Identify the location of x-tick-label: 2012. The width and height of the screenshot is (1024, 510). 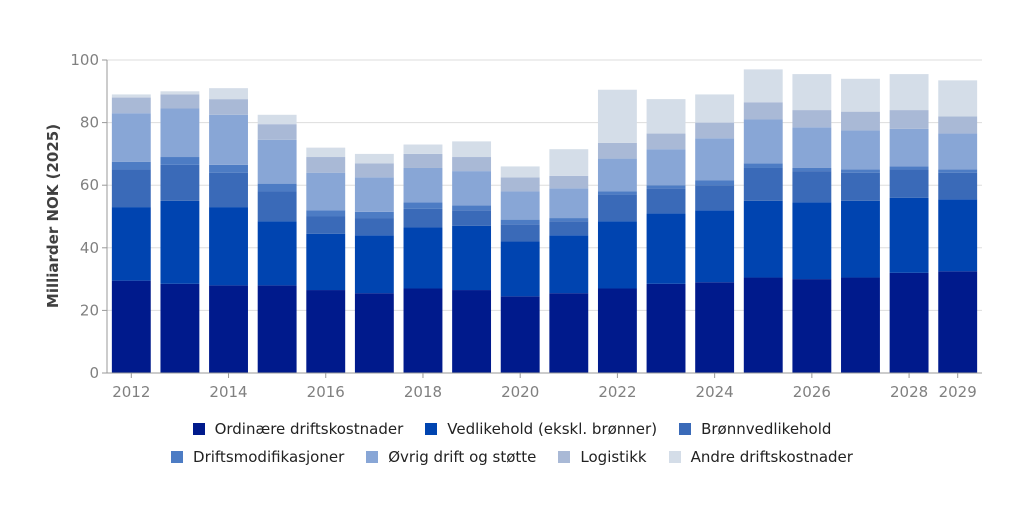
(131, 392).